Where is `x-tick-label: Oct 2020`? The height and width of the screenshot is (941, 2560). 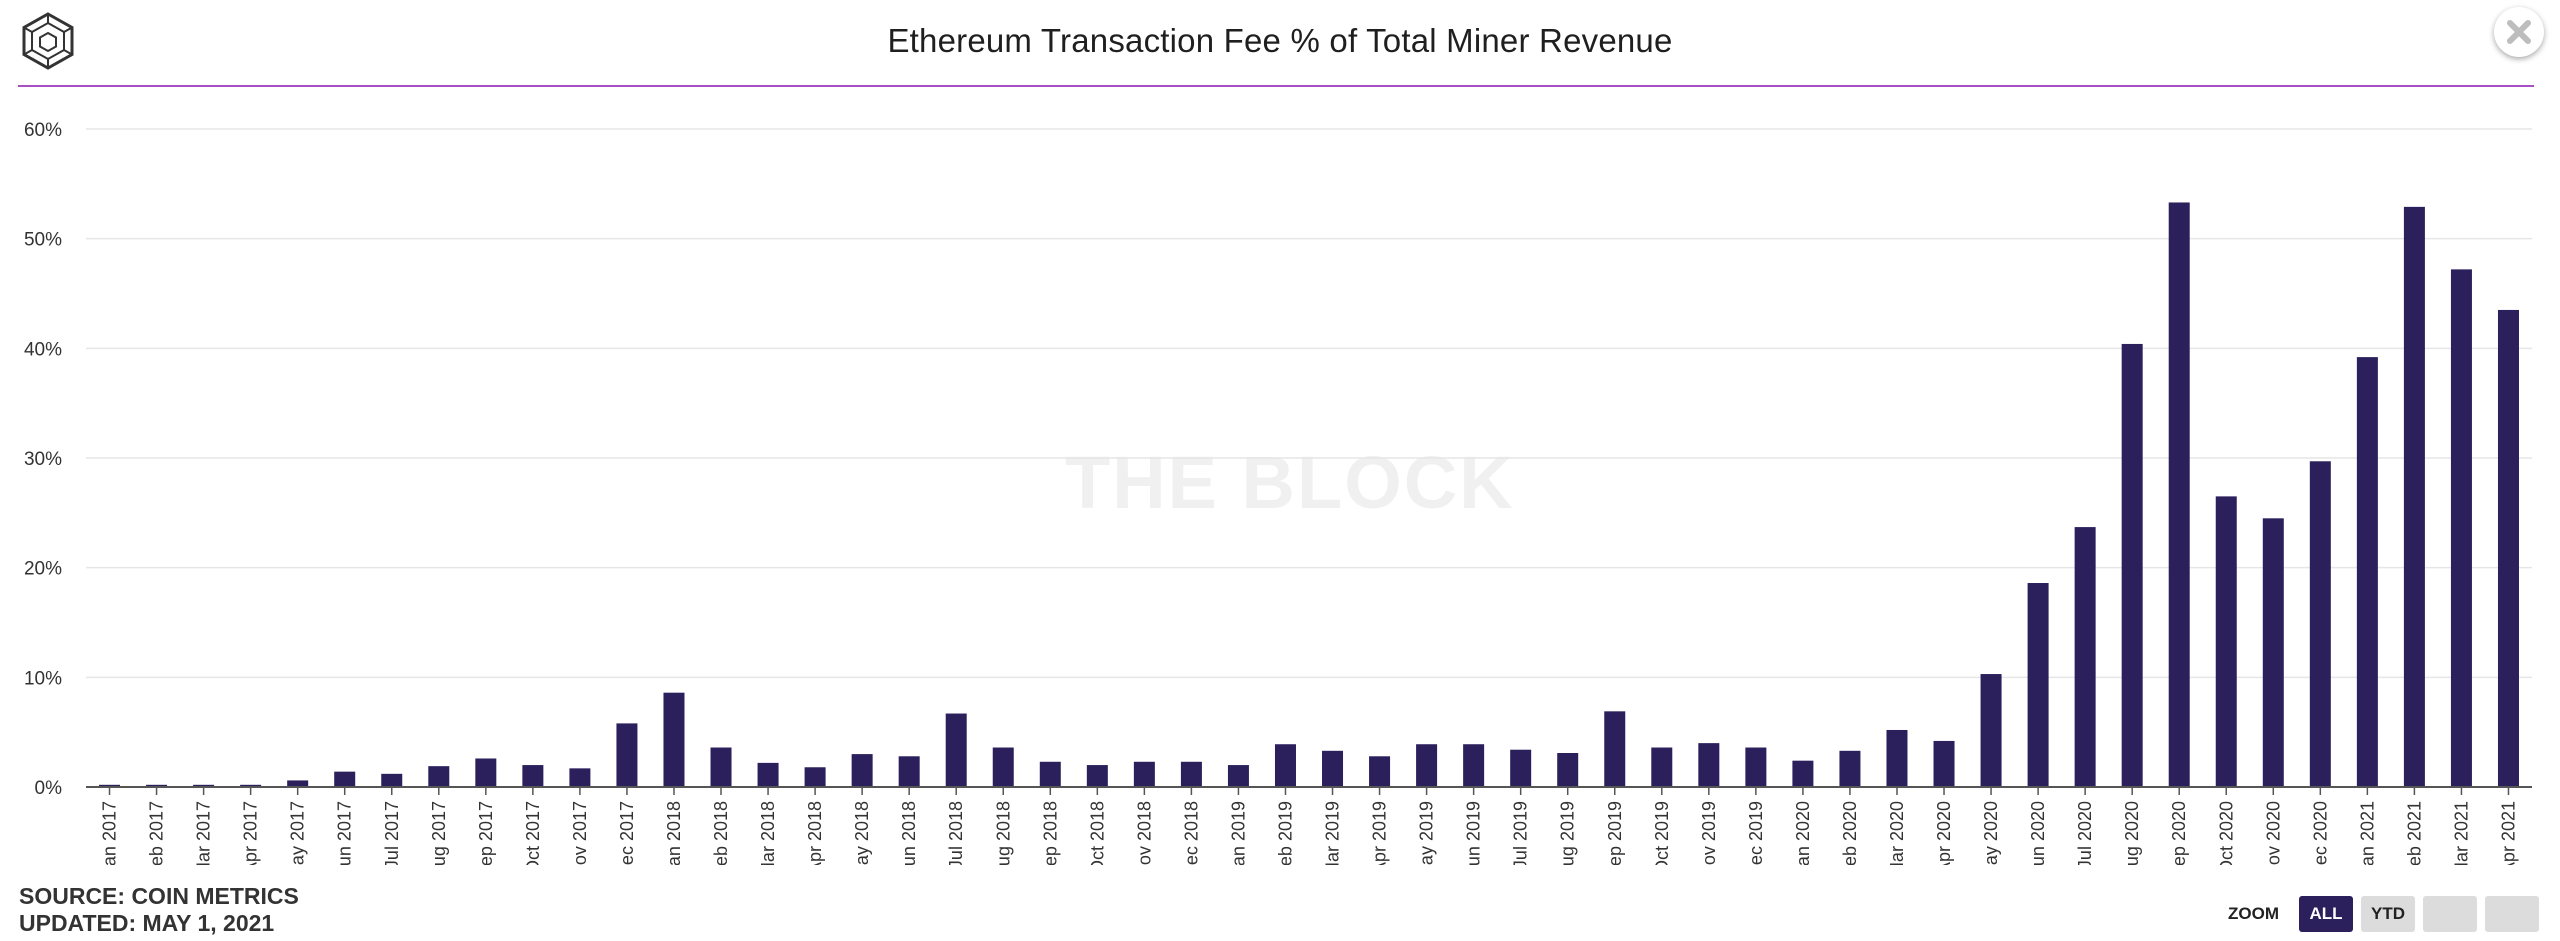 x-tick-label: Oct 2020 is located at coordinates (2226, 833).